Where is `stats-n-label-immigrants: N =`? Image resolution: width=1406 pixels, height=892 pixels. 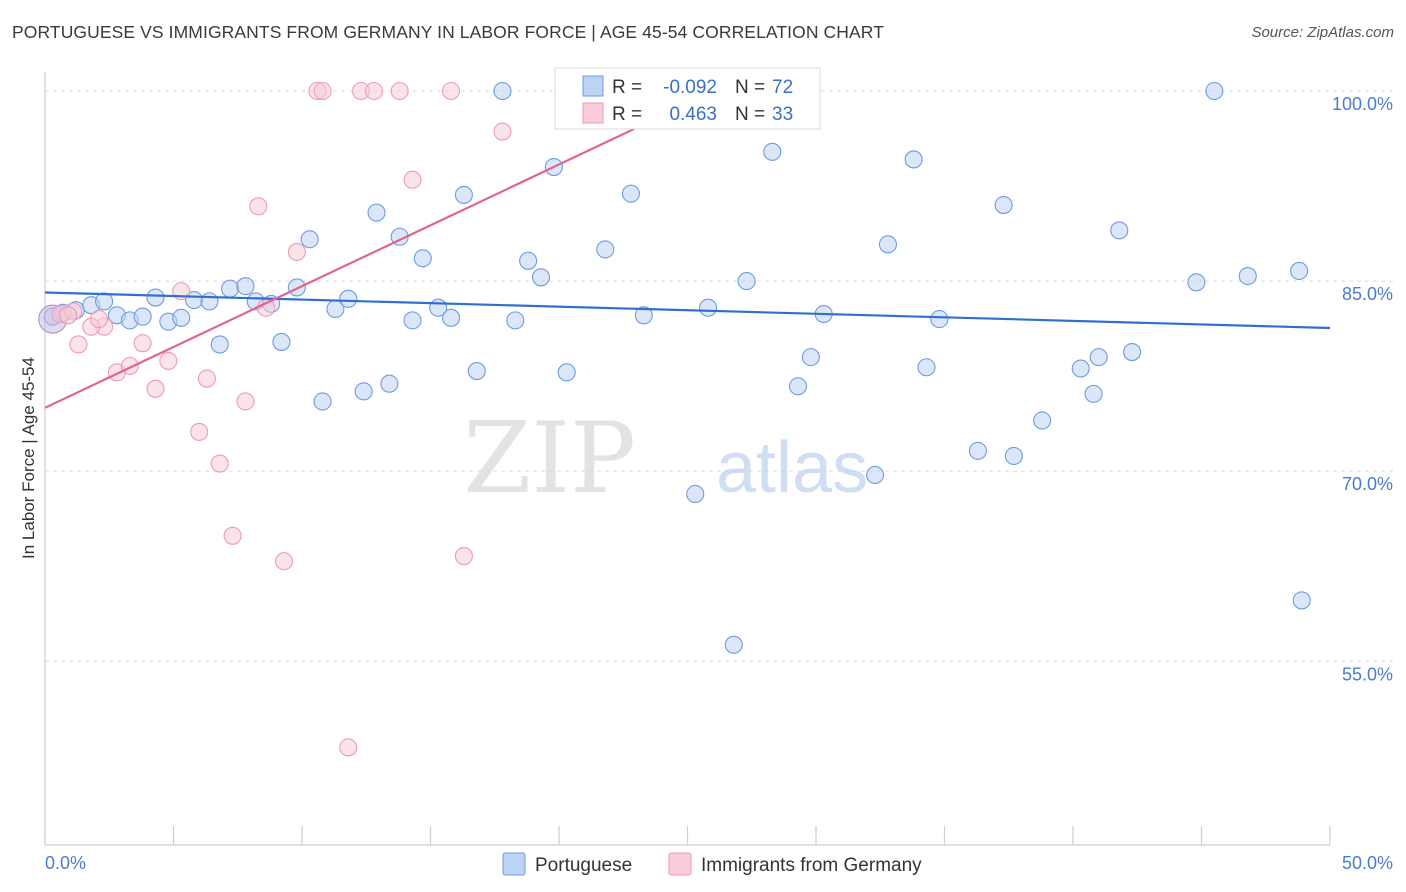 stats-n-label-immigrants: N = is located at coordinates (750, 114).